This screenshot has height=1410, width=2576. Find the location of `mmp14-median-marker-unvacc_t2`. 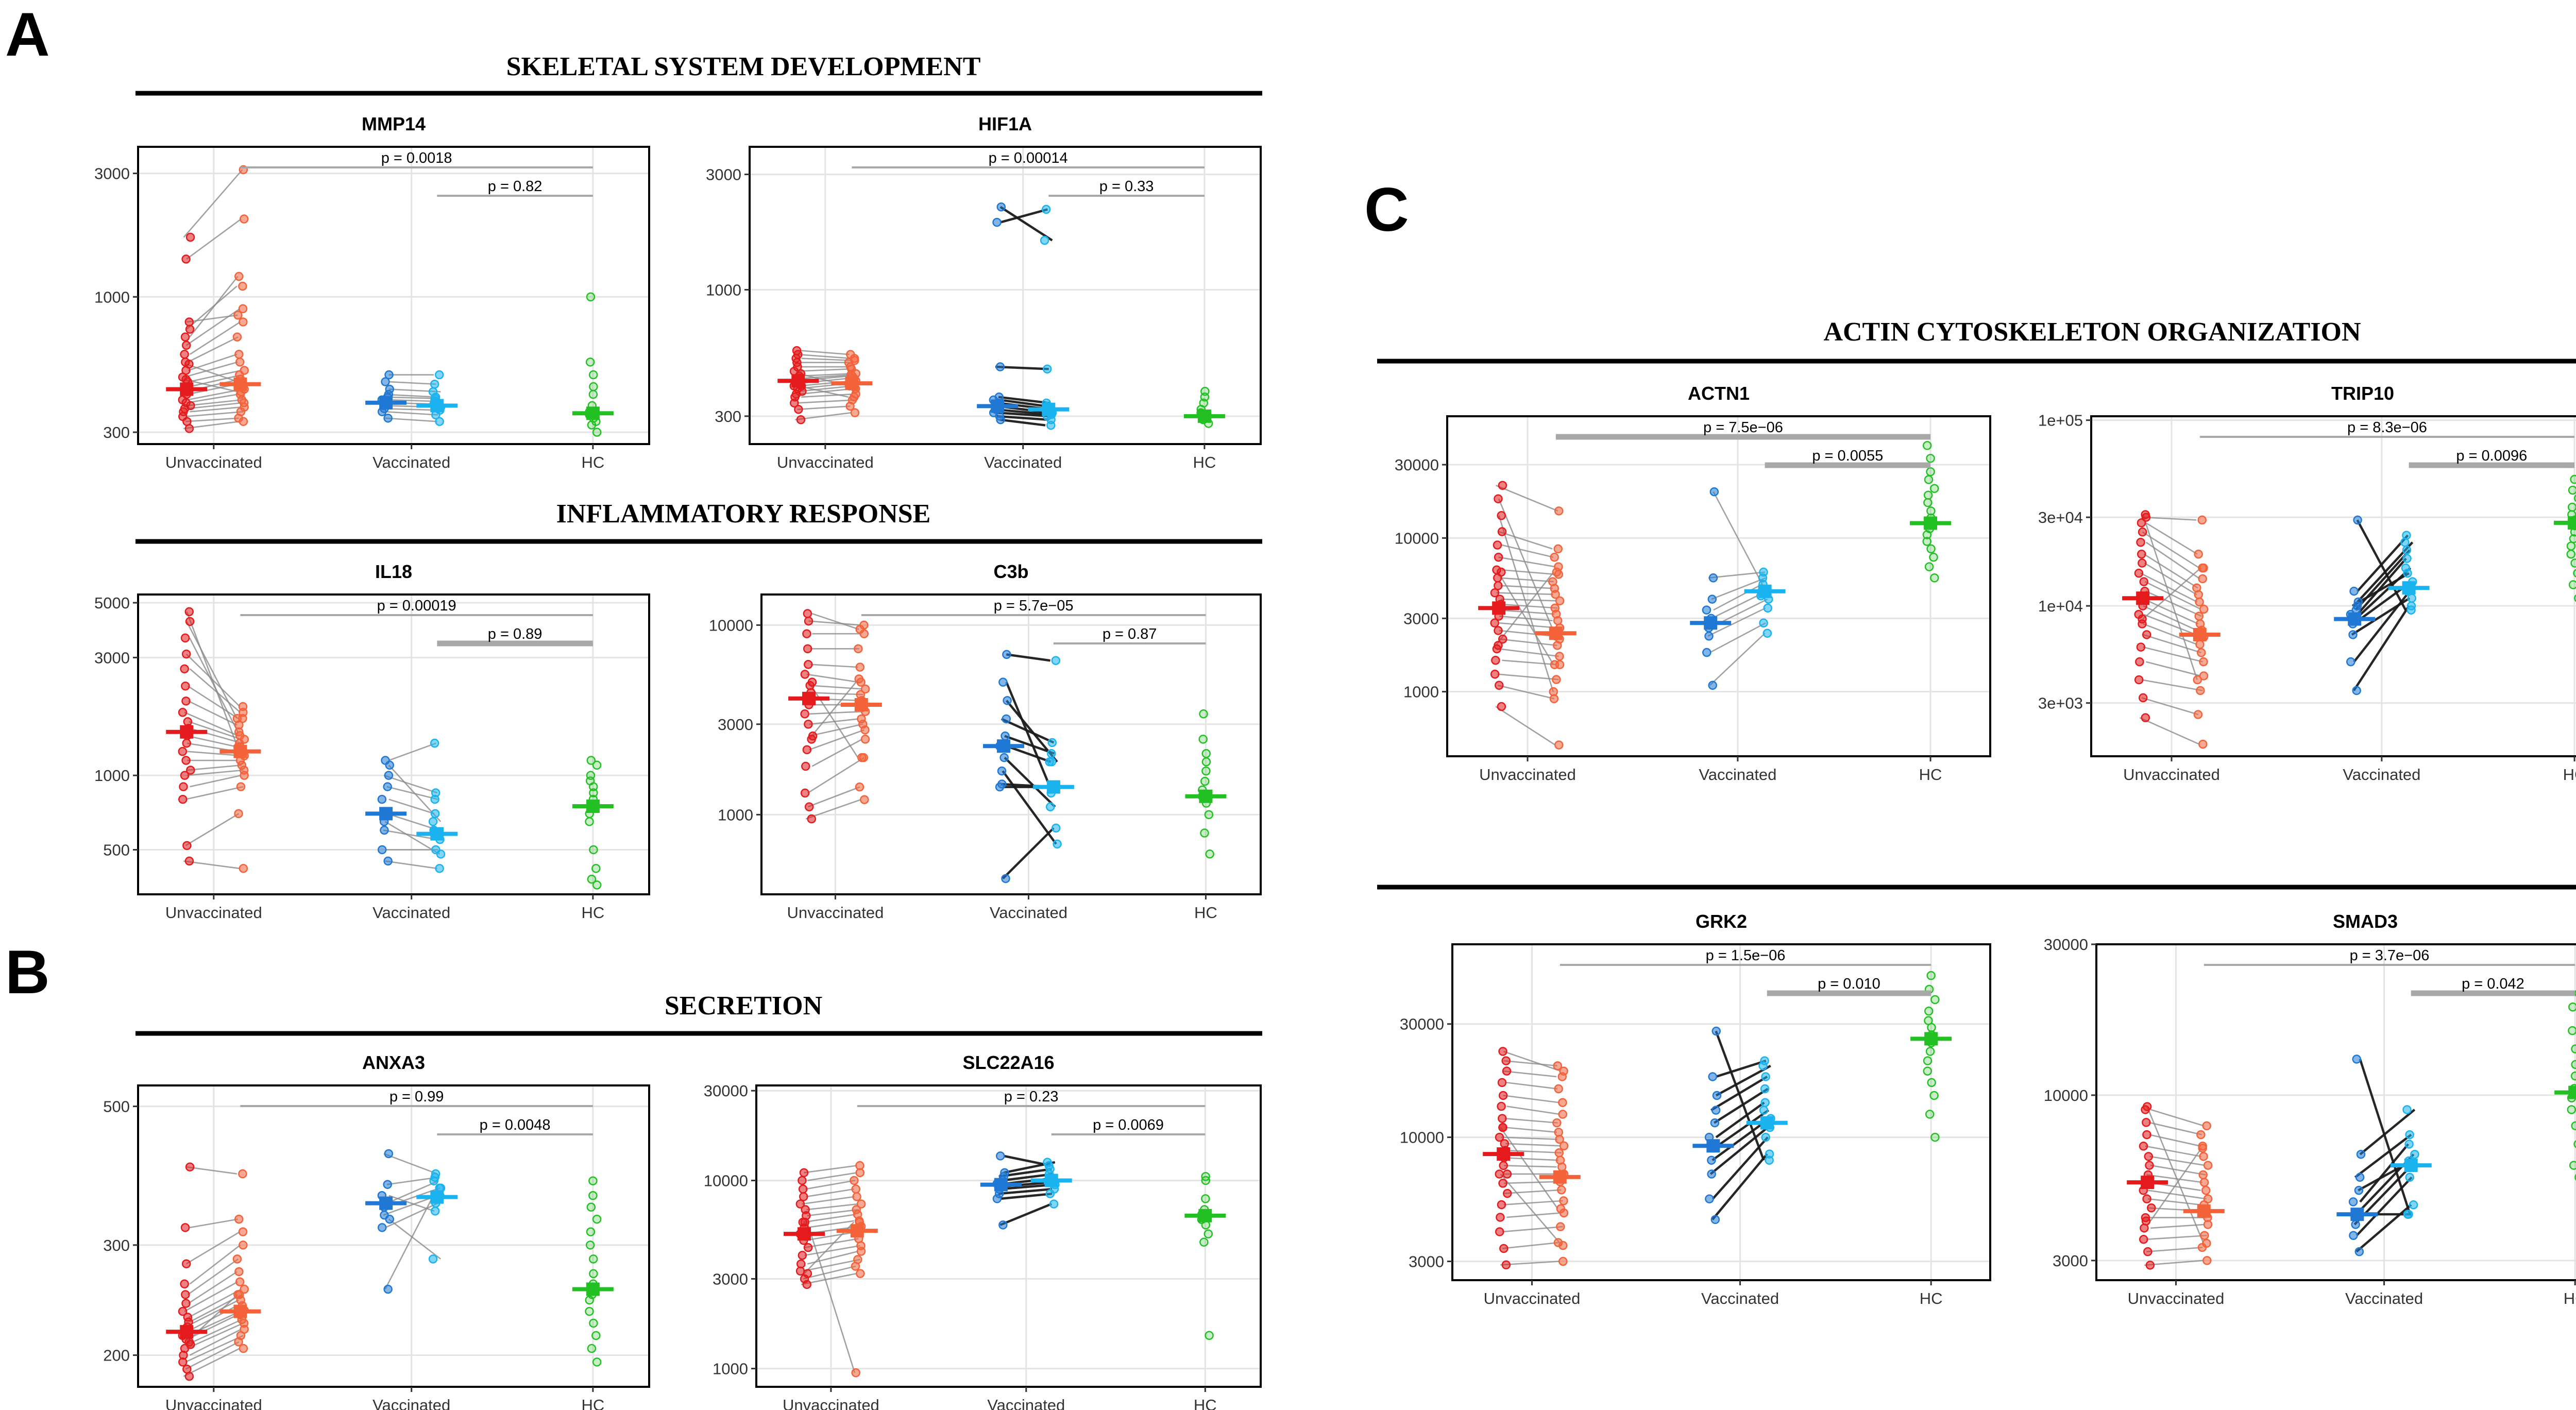

mmp14-median-marker-unvacc_t2 is located at coordinates (240, 384).